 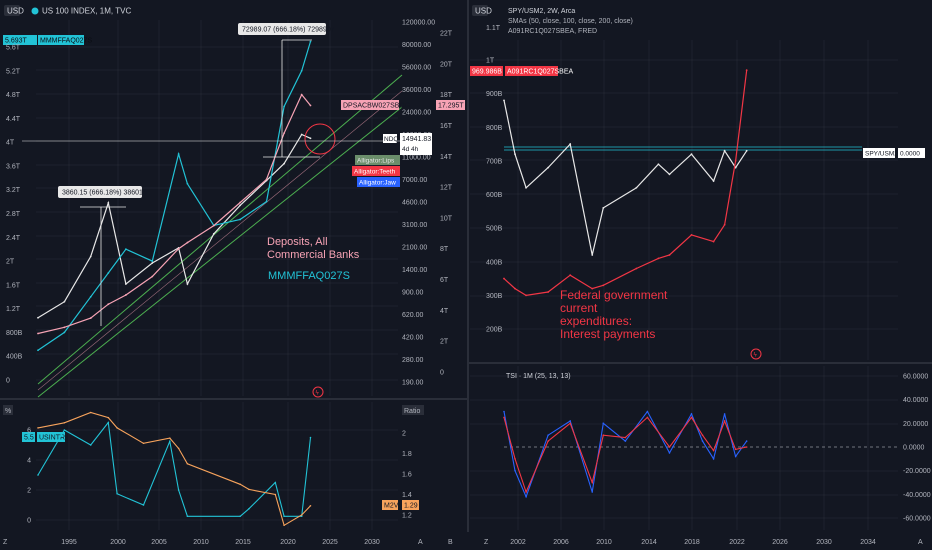 I want to click on m2v-value-badge, so click(x=410, y=505).